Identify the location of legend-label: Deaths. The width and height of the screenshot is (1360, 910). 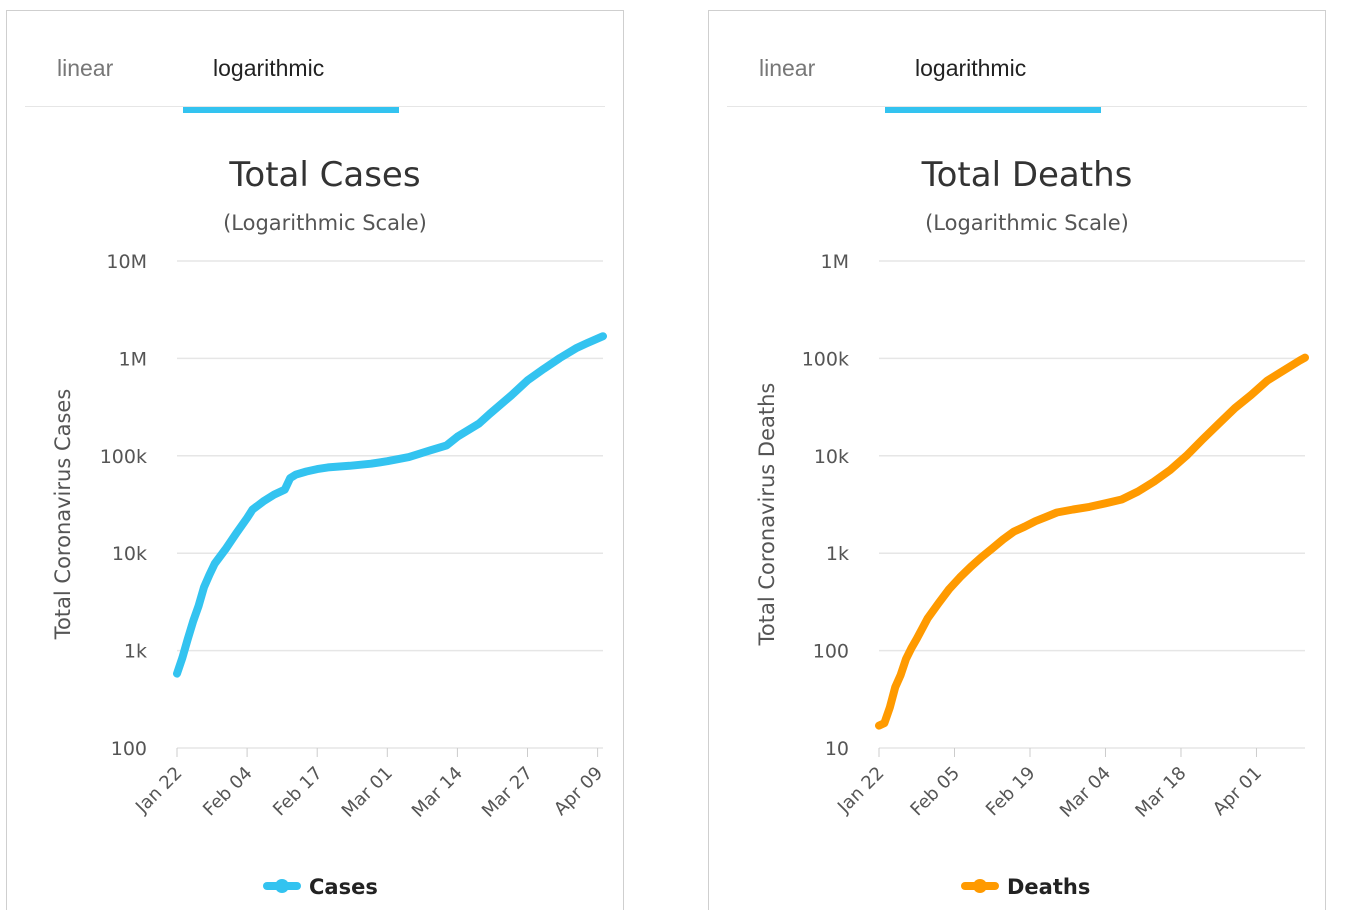
(1048, 887).